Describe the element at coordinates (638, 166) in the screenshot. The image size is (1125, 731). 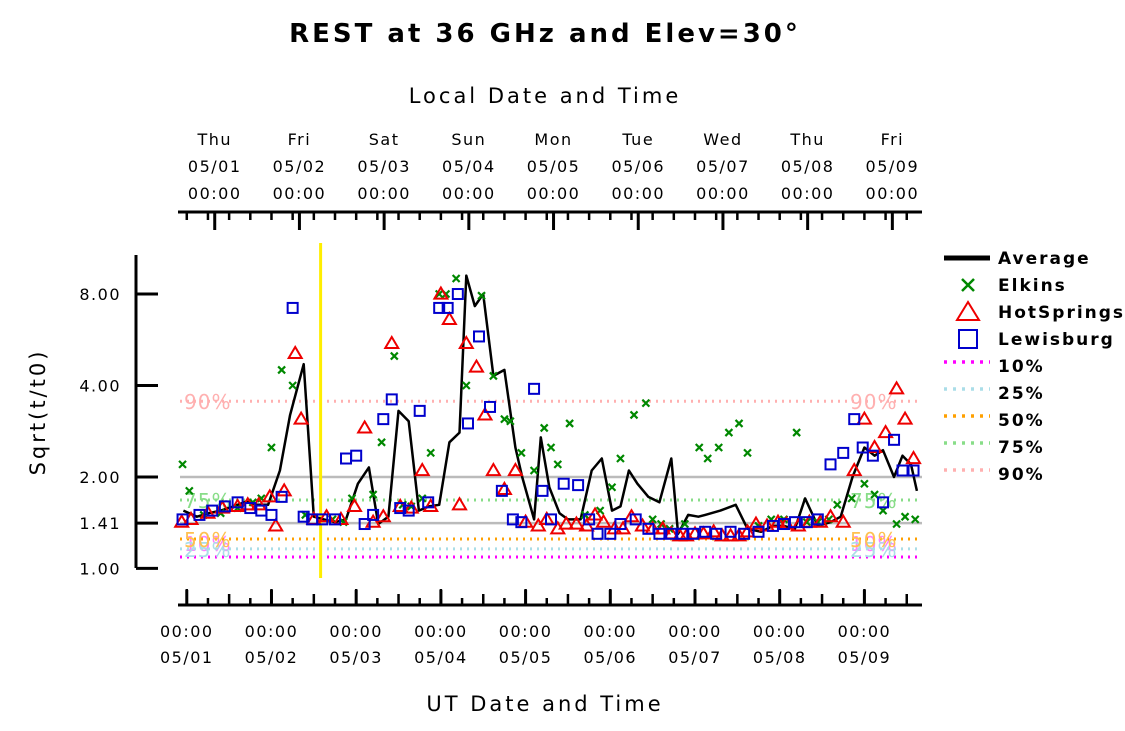
I see `top-tick-date: 05/06` at that location.